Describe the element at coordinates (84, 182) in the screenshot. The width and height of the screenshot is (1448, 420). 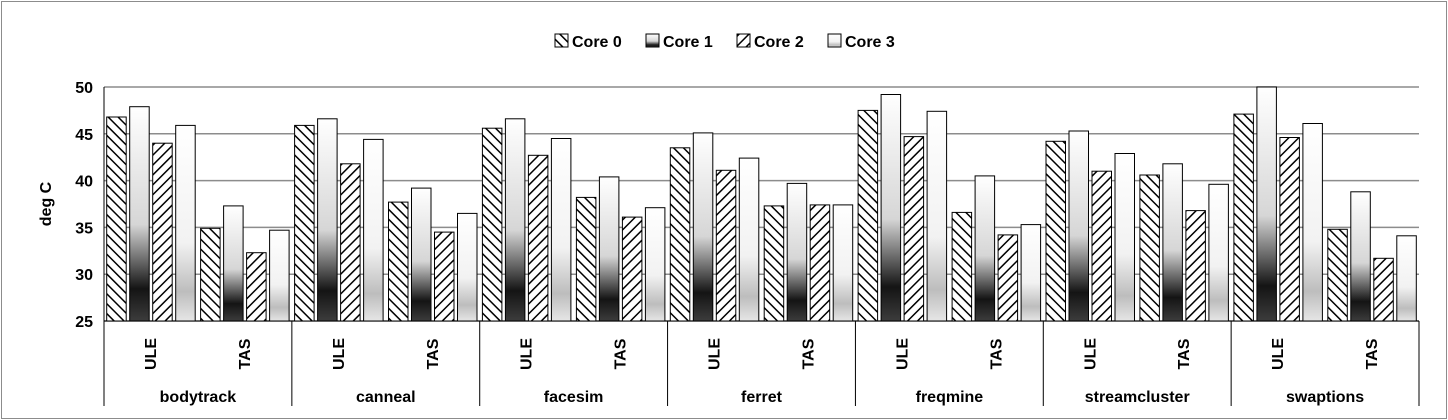
I see `y-tick-label-40: 40` at that location.